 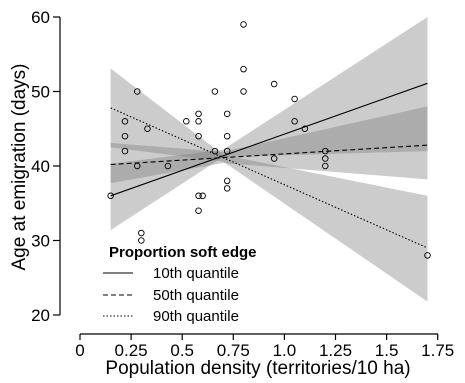 I want to click on legend-label-90th: 90th quantile, so click(x=196, y=316).